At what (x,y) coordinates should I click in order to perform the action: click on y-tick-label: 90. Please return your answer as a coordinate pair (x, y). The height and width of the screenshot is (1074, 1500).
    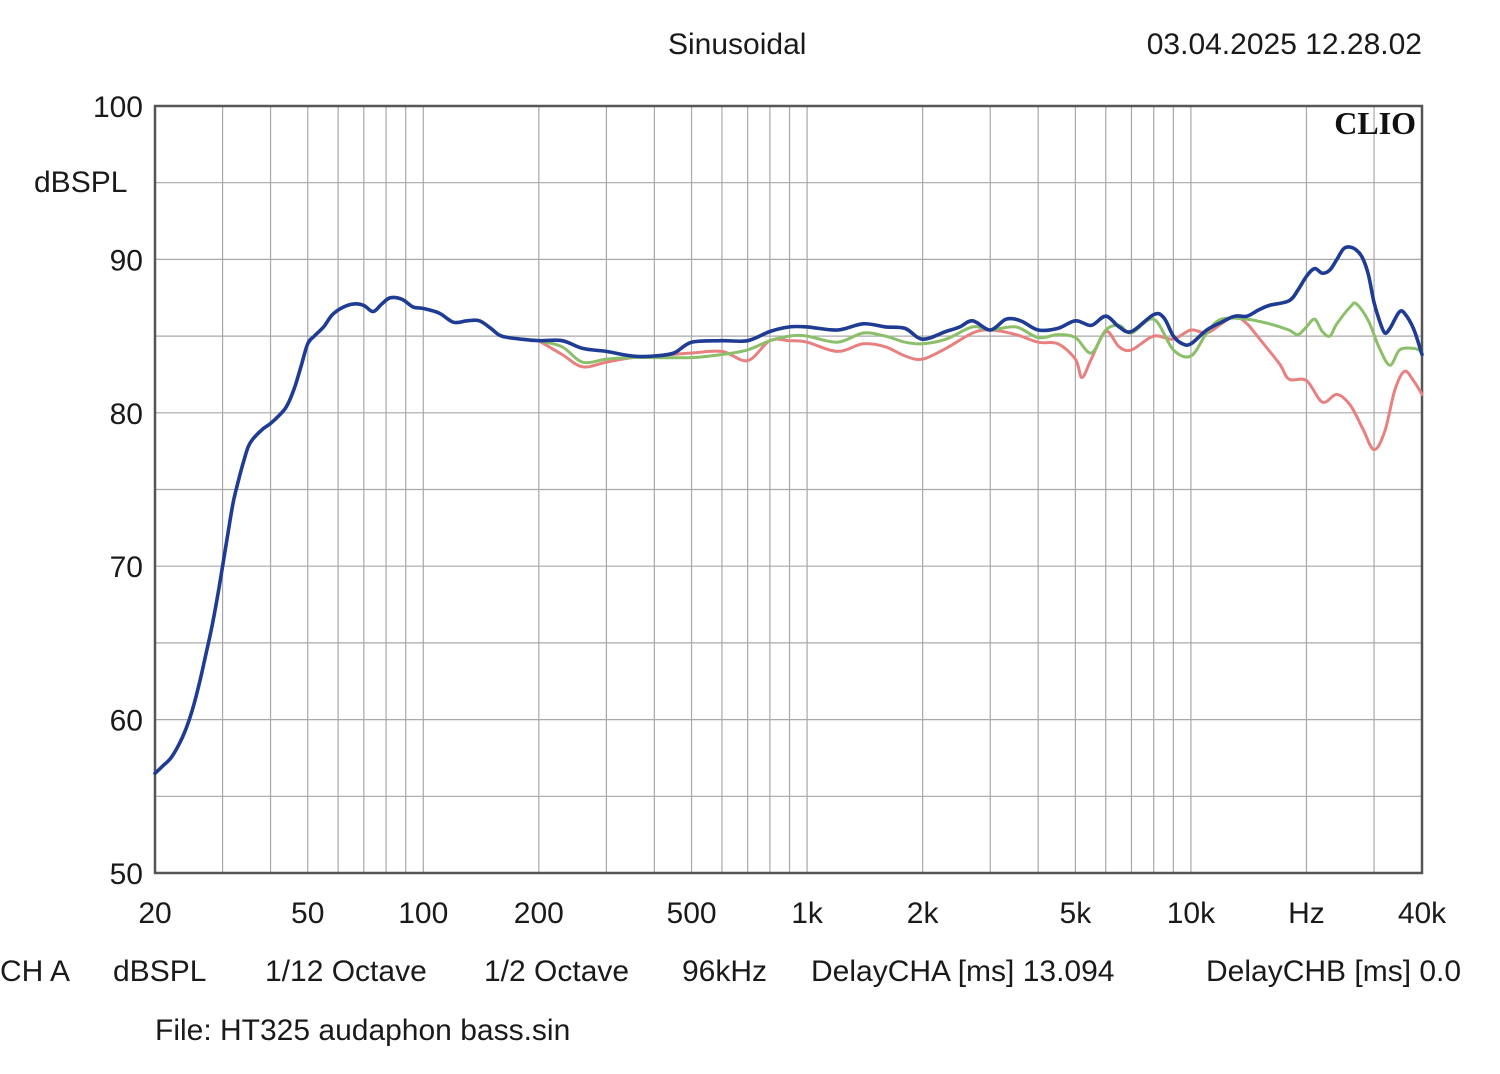
    Looking at the image, I should click on (126, 260).